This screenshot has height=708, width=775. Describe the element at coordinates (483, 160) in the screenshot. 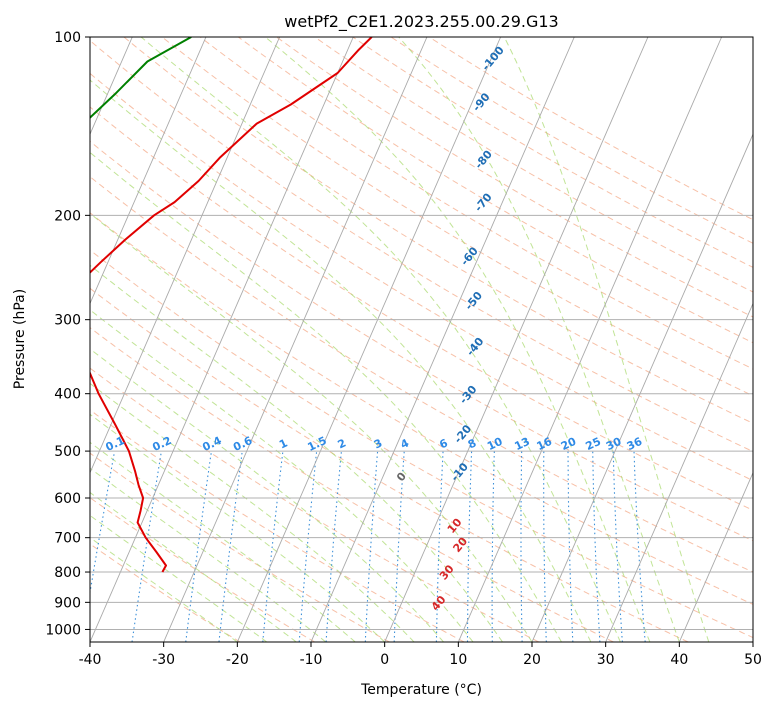

I see `moist-adiabat-label: -80` at that location.